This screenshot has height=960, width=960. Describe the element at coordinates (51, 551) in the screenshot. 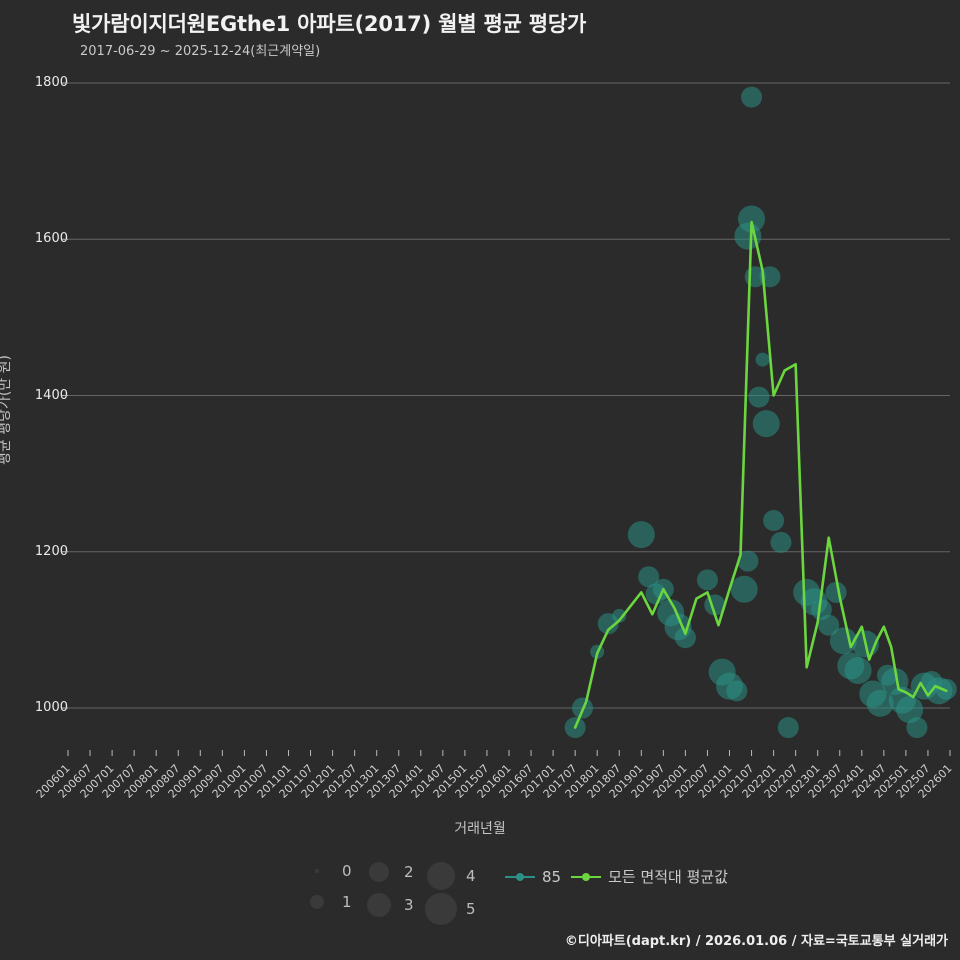

I see `y-axis-tick-1200: 1200` at that location.